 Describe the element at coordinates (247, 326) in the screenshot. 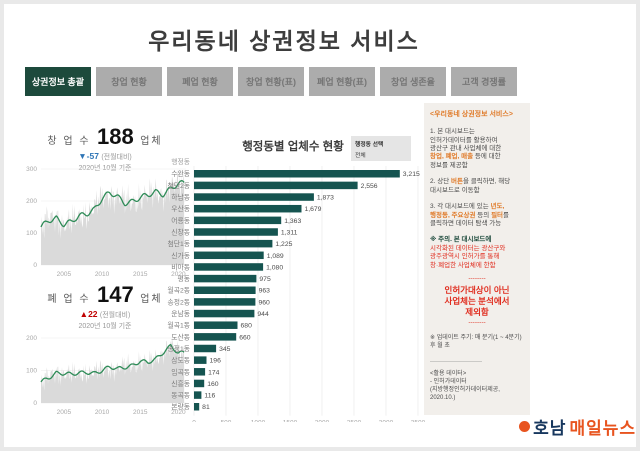

I see `svg-text: 680` at that location.